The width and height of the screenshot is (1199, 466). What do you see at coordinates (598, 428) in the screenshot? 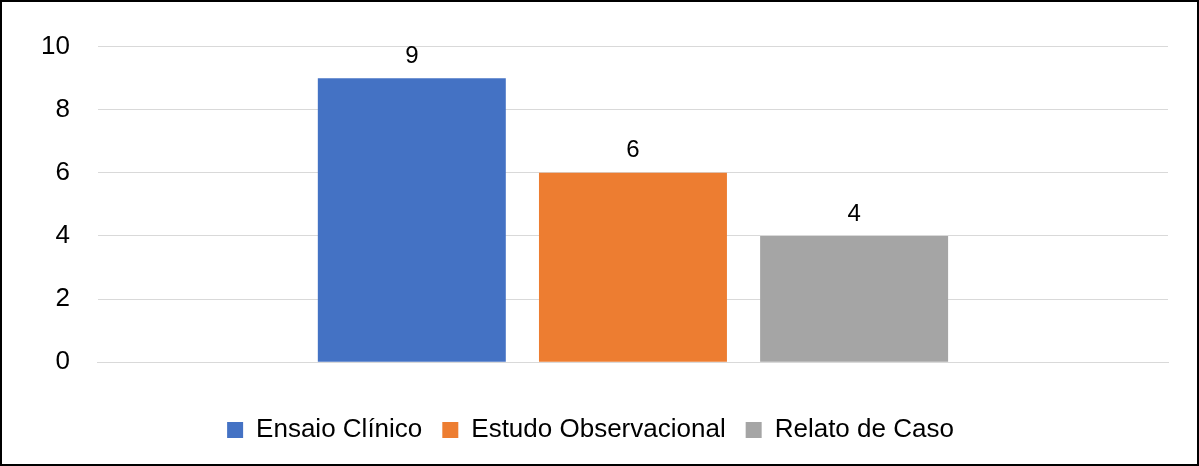
I see `legend-label: Estudo Observacional` at bounding box center [598, 428].